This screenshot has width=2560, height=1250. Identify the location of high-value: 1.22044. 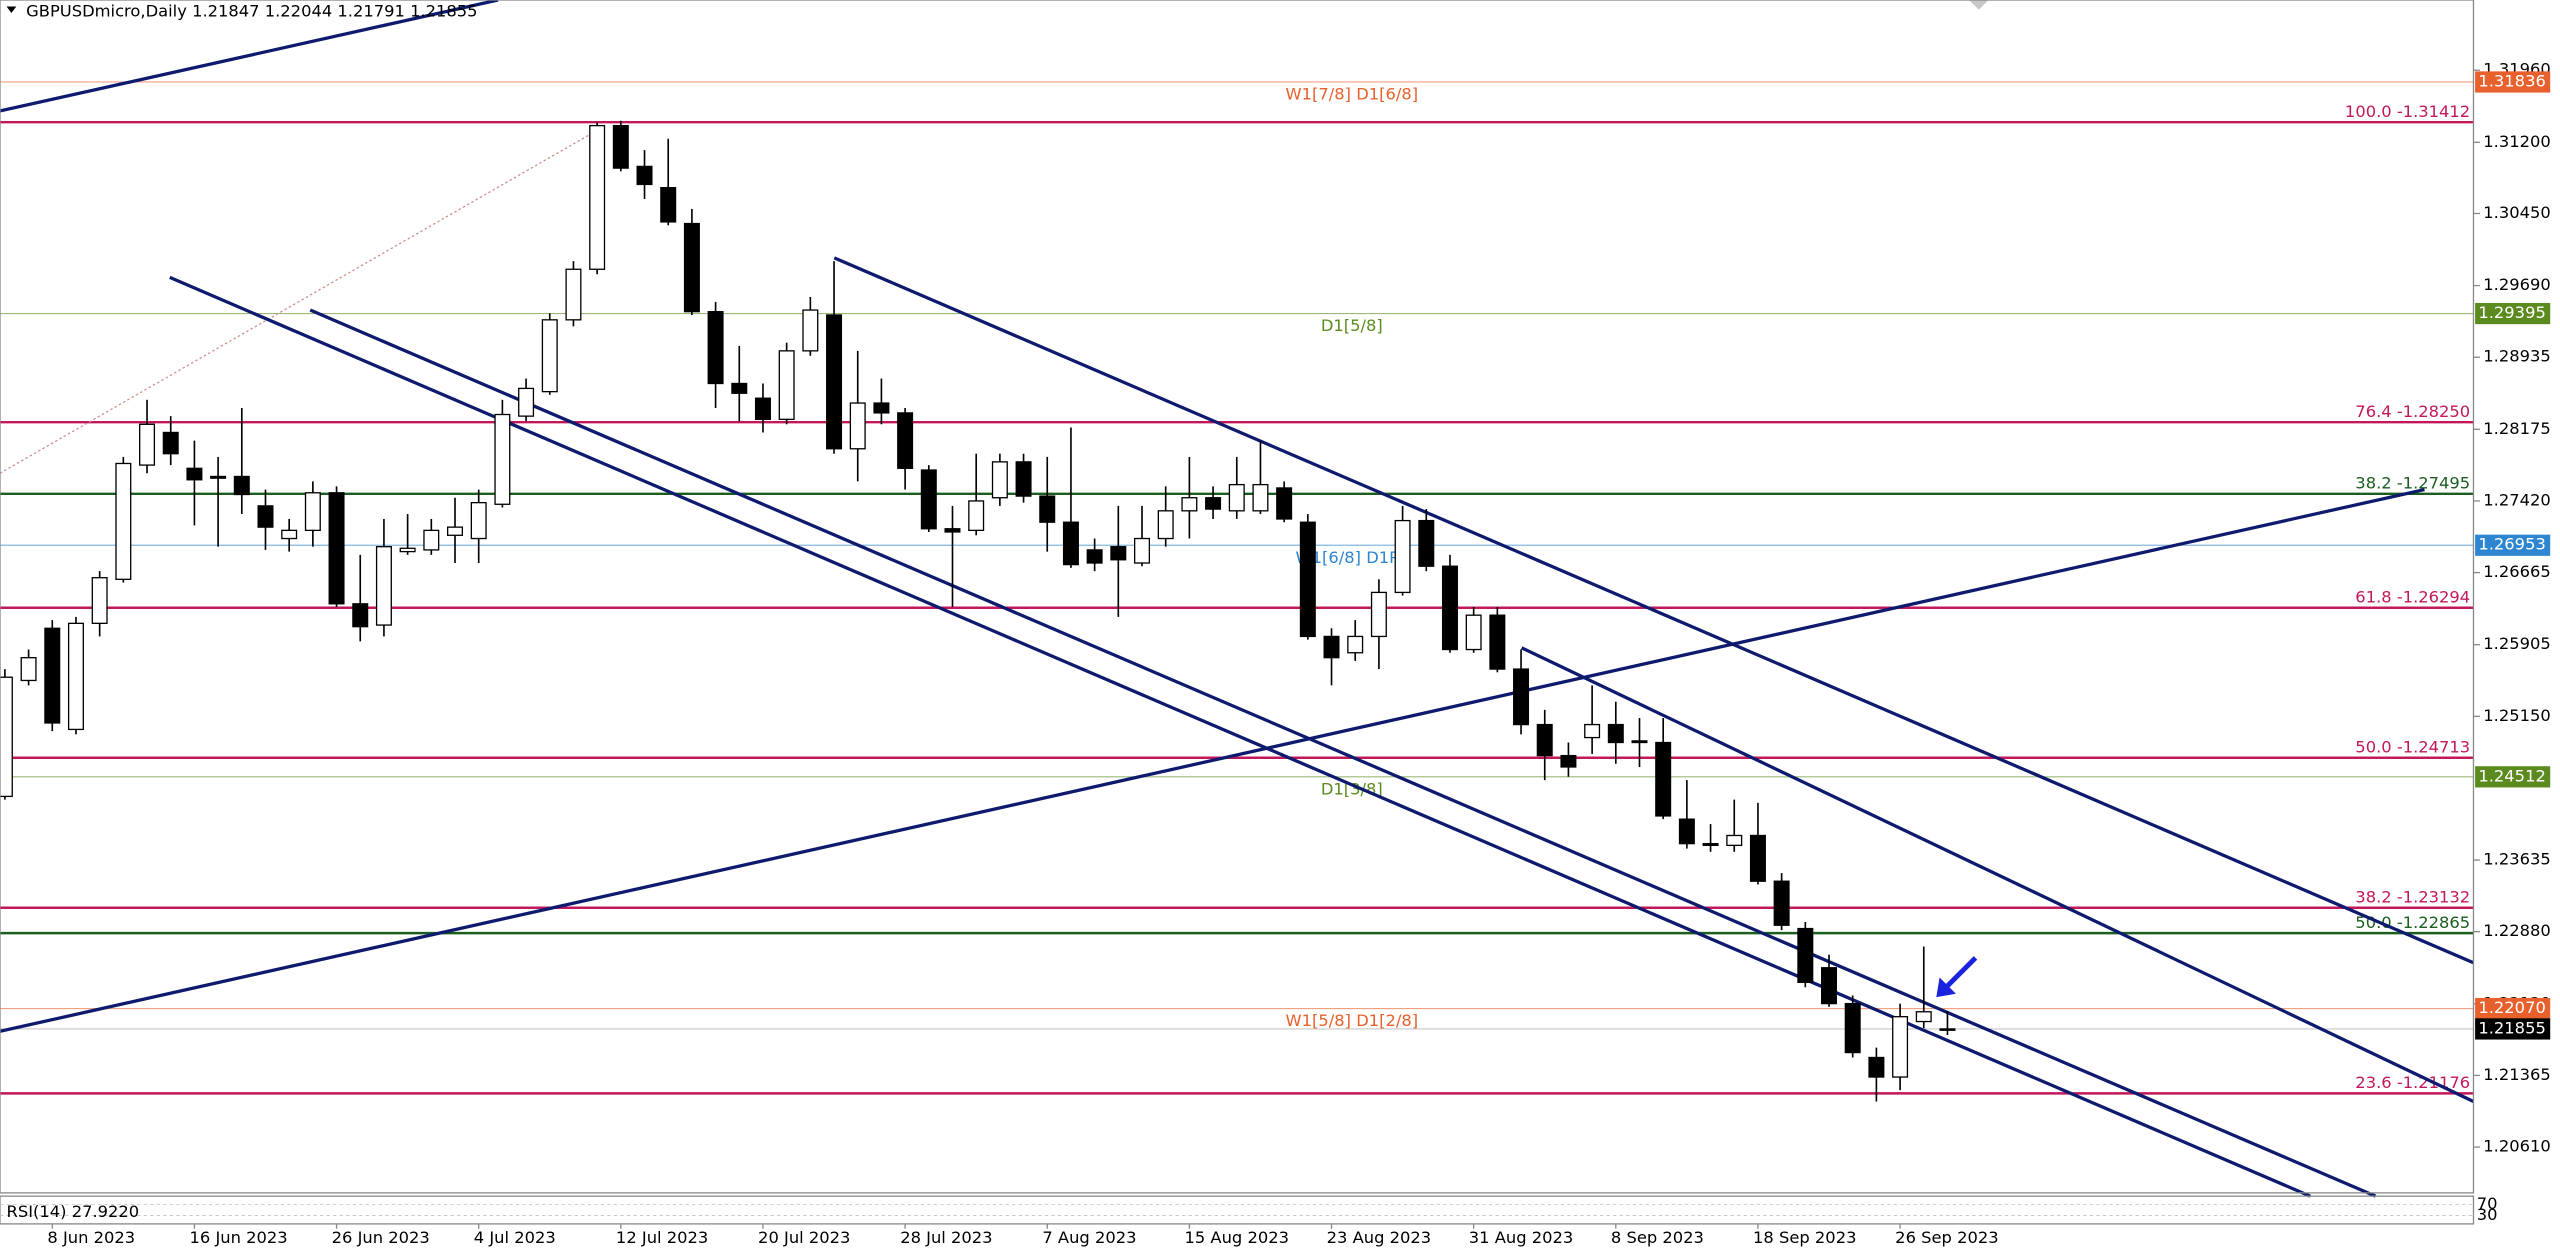
(298, 10).